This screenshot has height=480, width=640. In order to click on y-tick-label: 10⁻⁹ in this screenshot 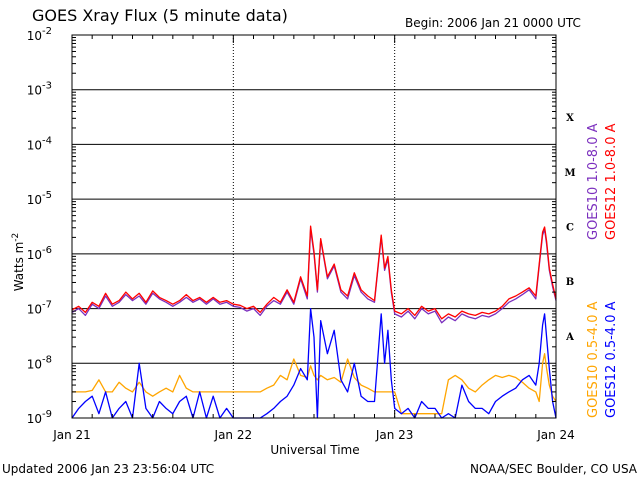, I will do `click(39, 417)`.